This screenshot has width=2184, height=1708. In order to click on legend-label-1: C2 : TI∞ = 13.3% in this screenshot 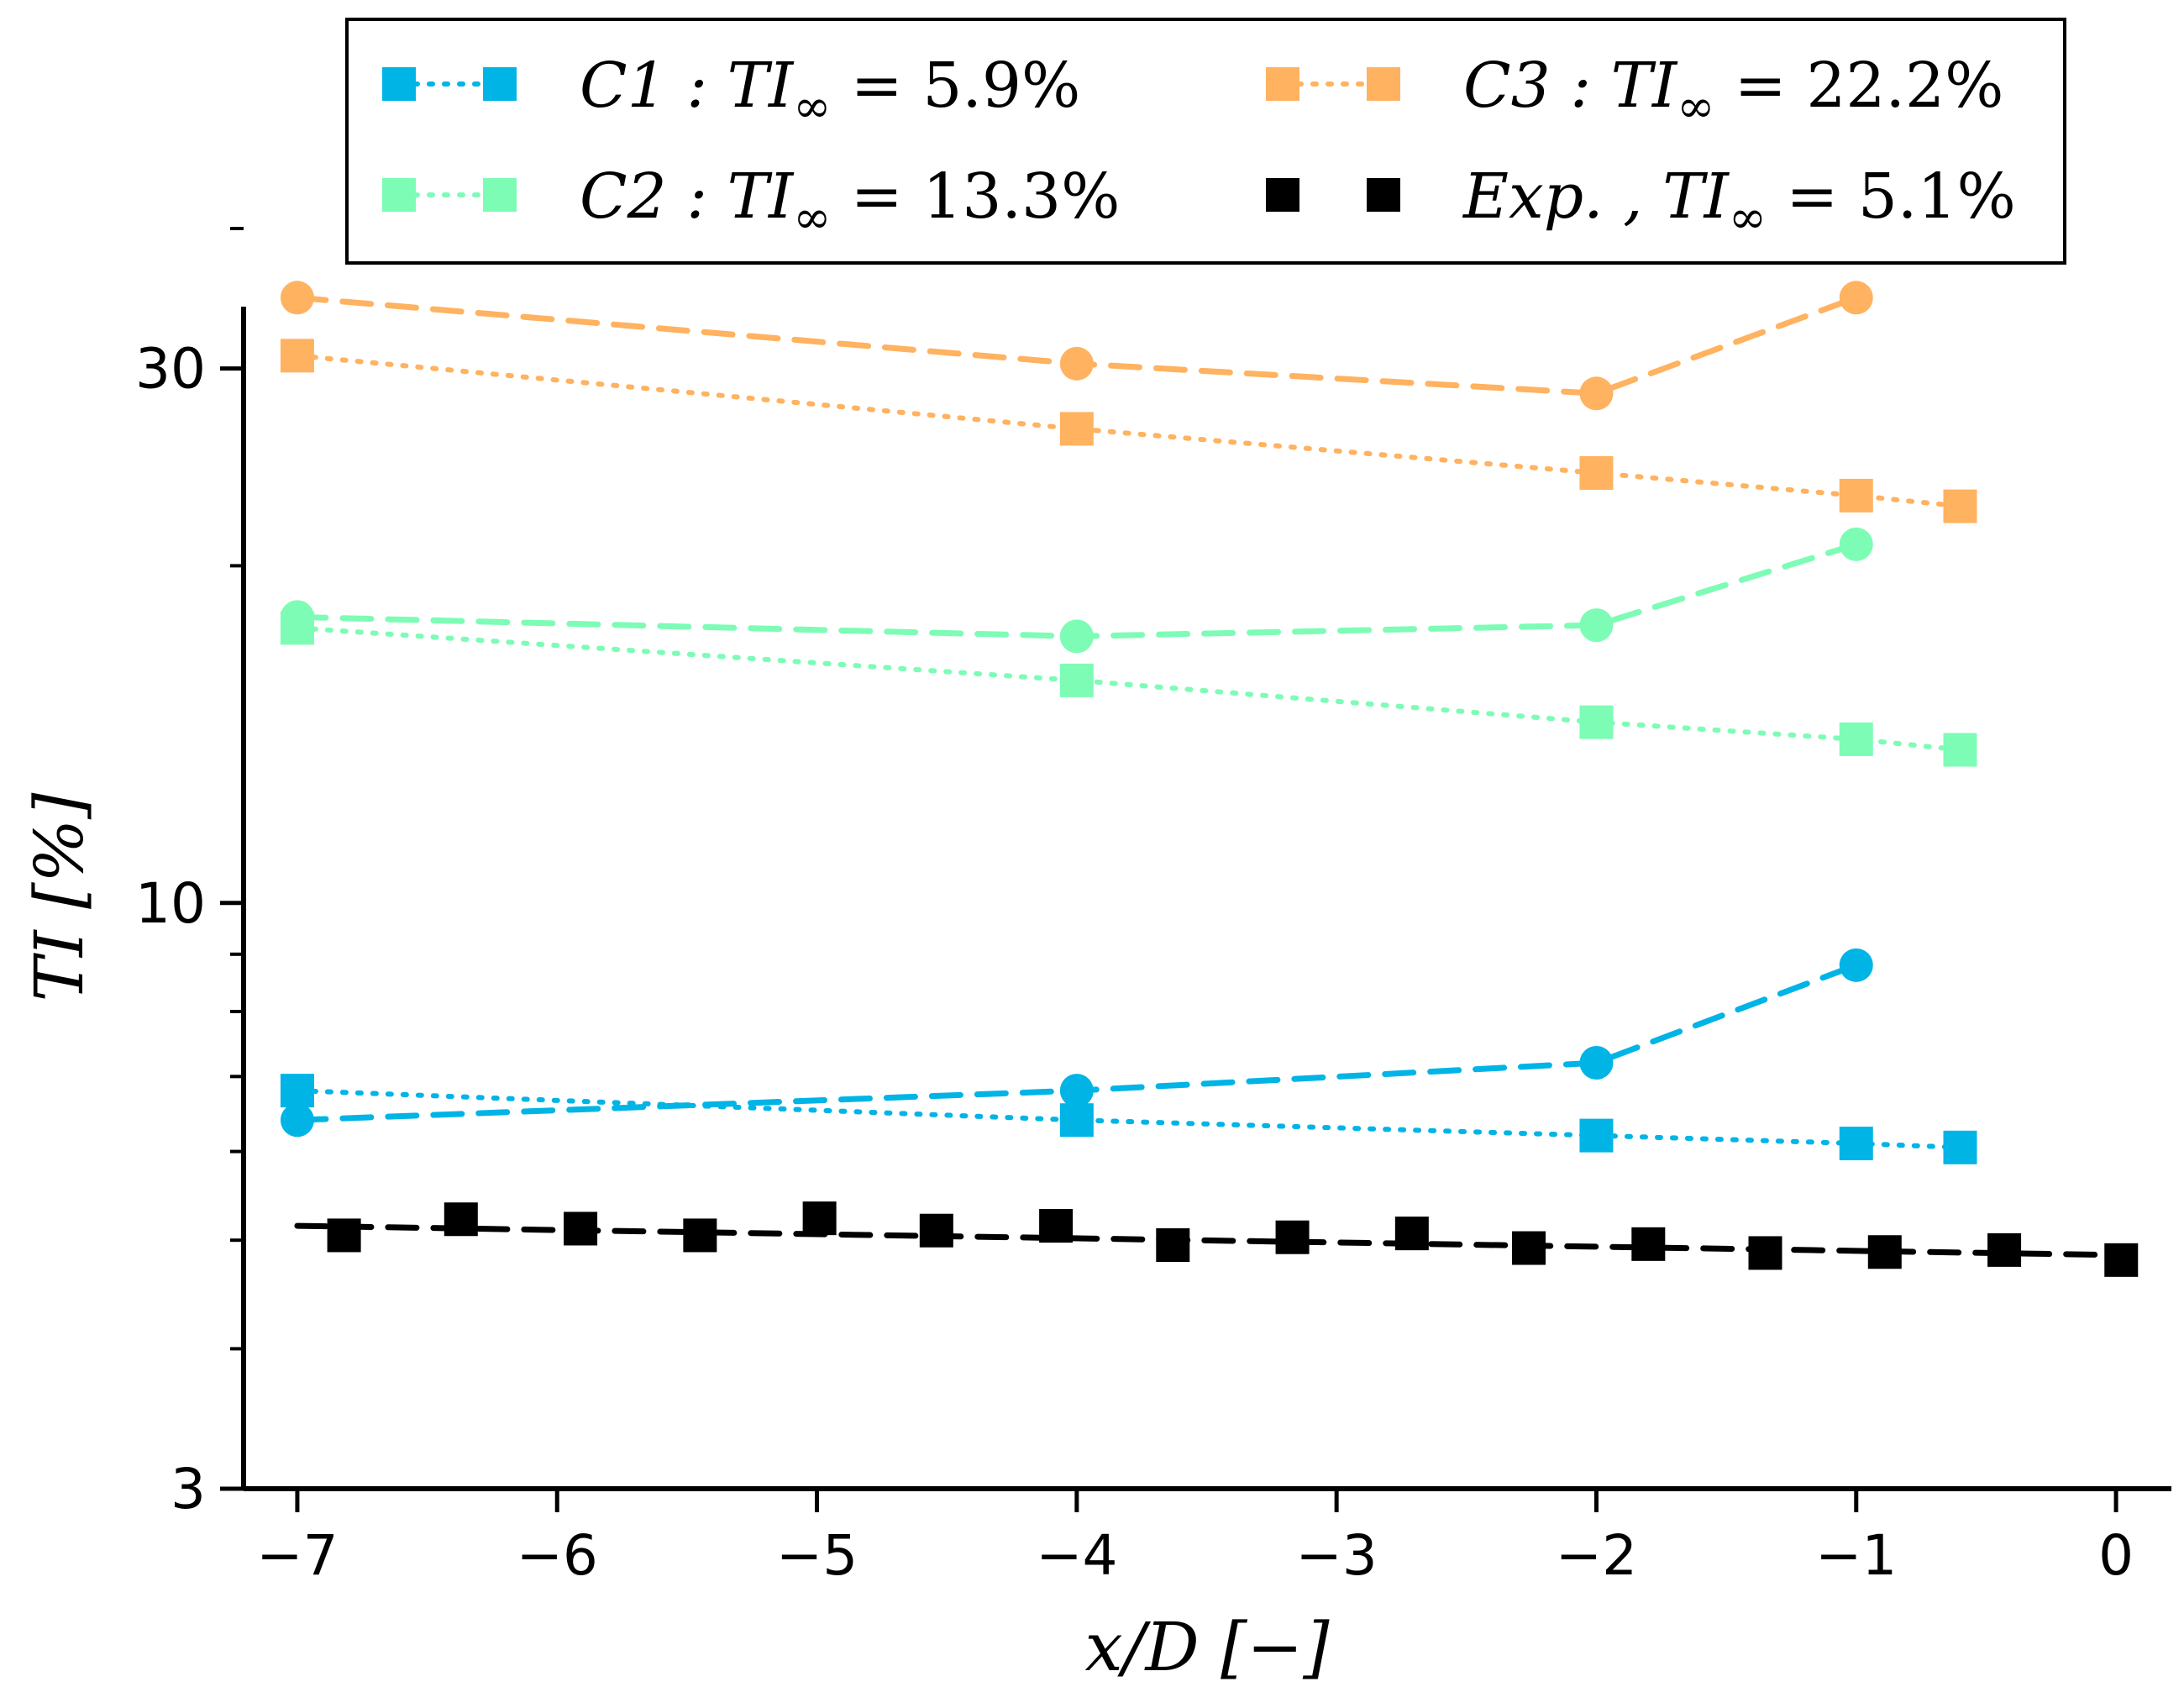, I will do `click(850, 202)`.